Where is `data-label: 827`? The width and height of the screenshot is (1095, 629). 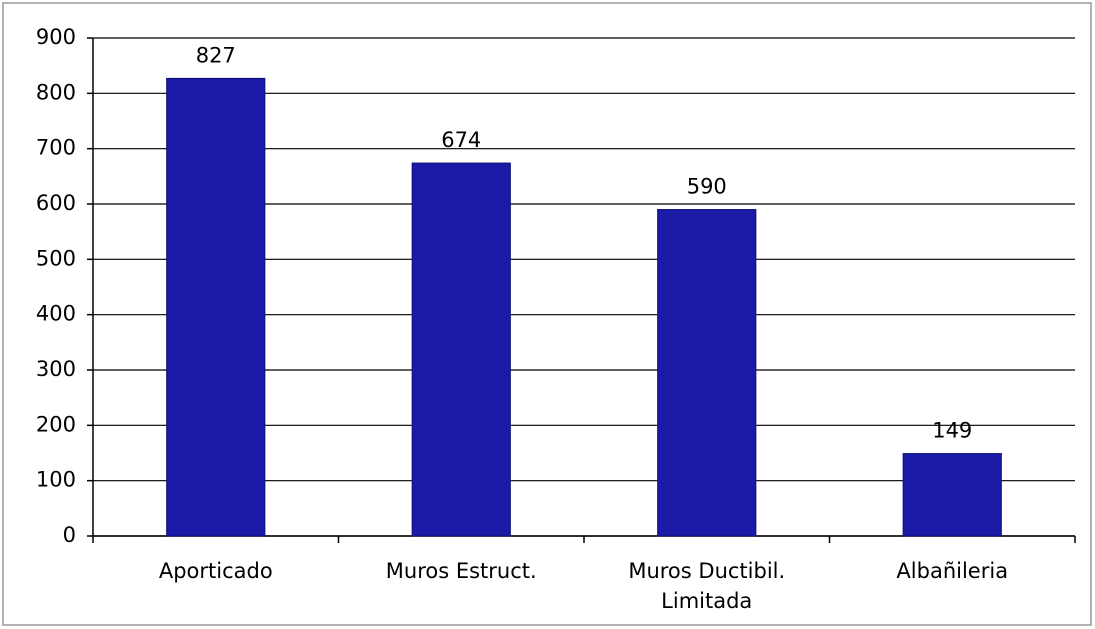
data-label: 827 is located at coordinates (216, 55).